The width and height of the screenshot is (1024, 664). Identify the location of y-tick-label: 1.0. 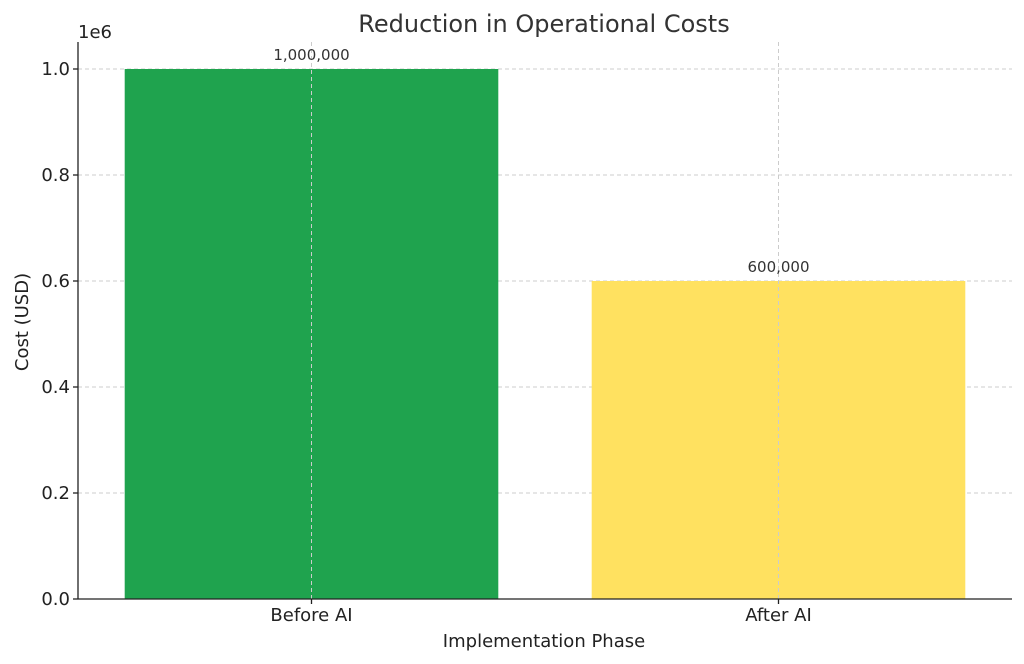
(55, 69).